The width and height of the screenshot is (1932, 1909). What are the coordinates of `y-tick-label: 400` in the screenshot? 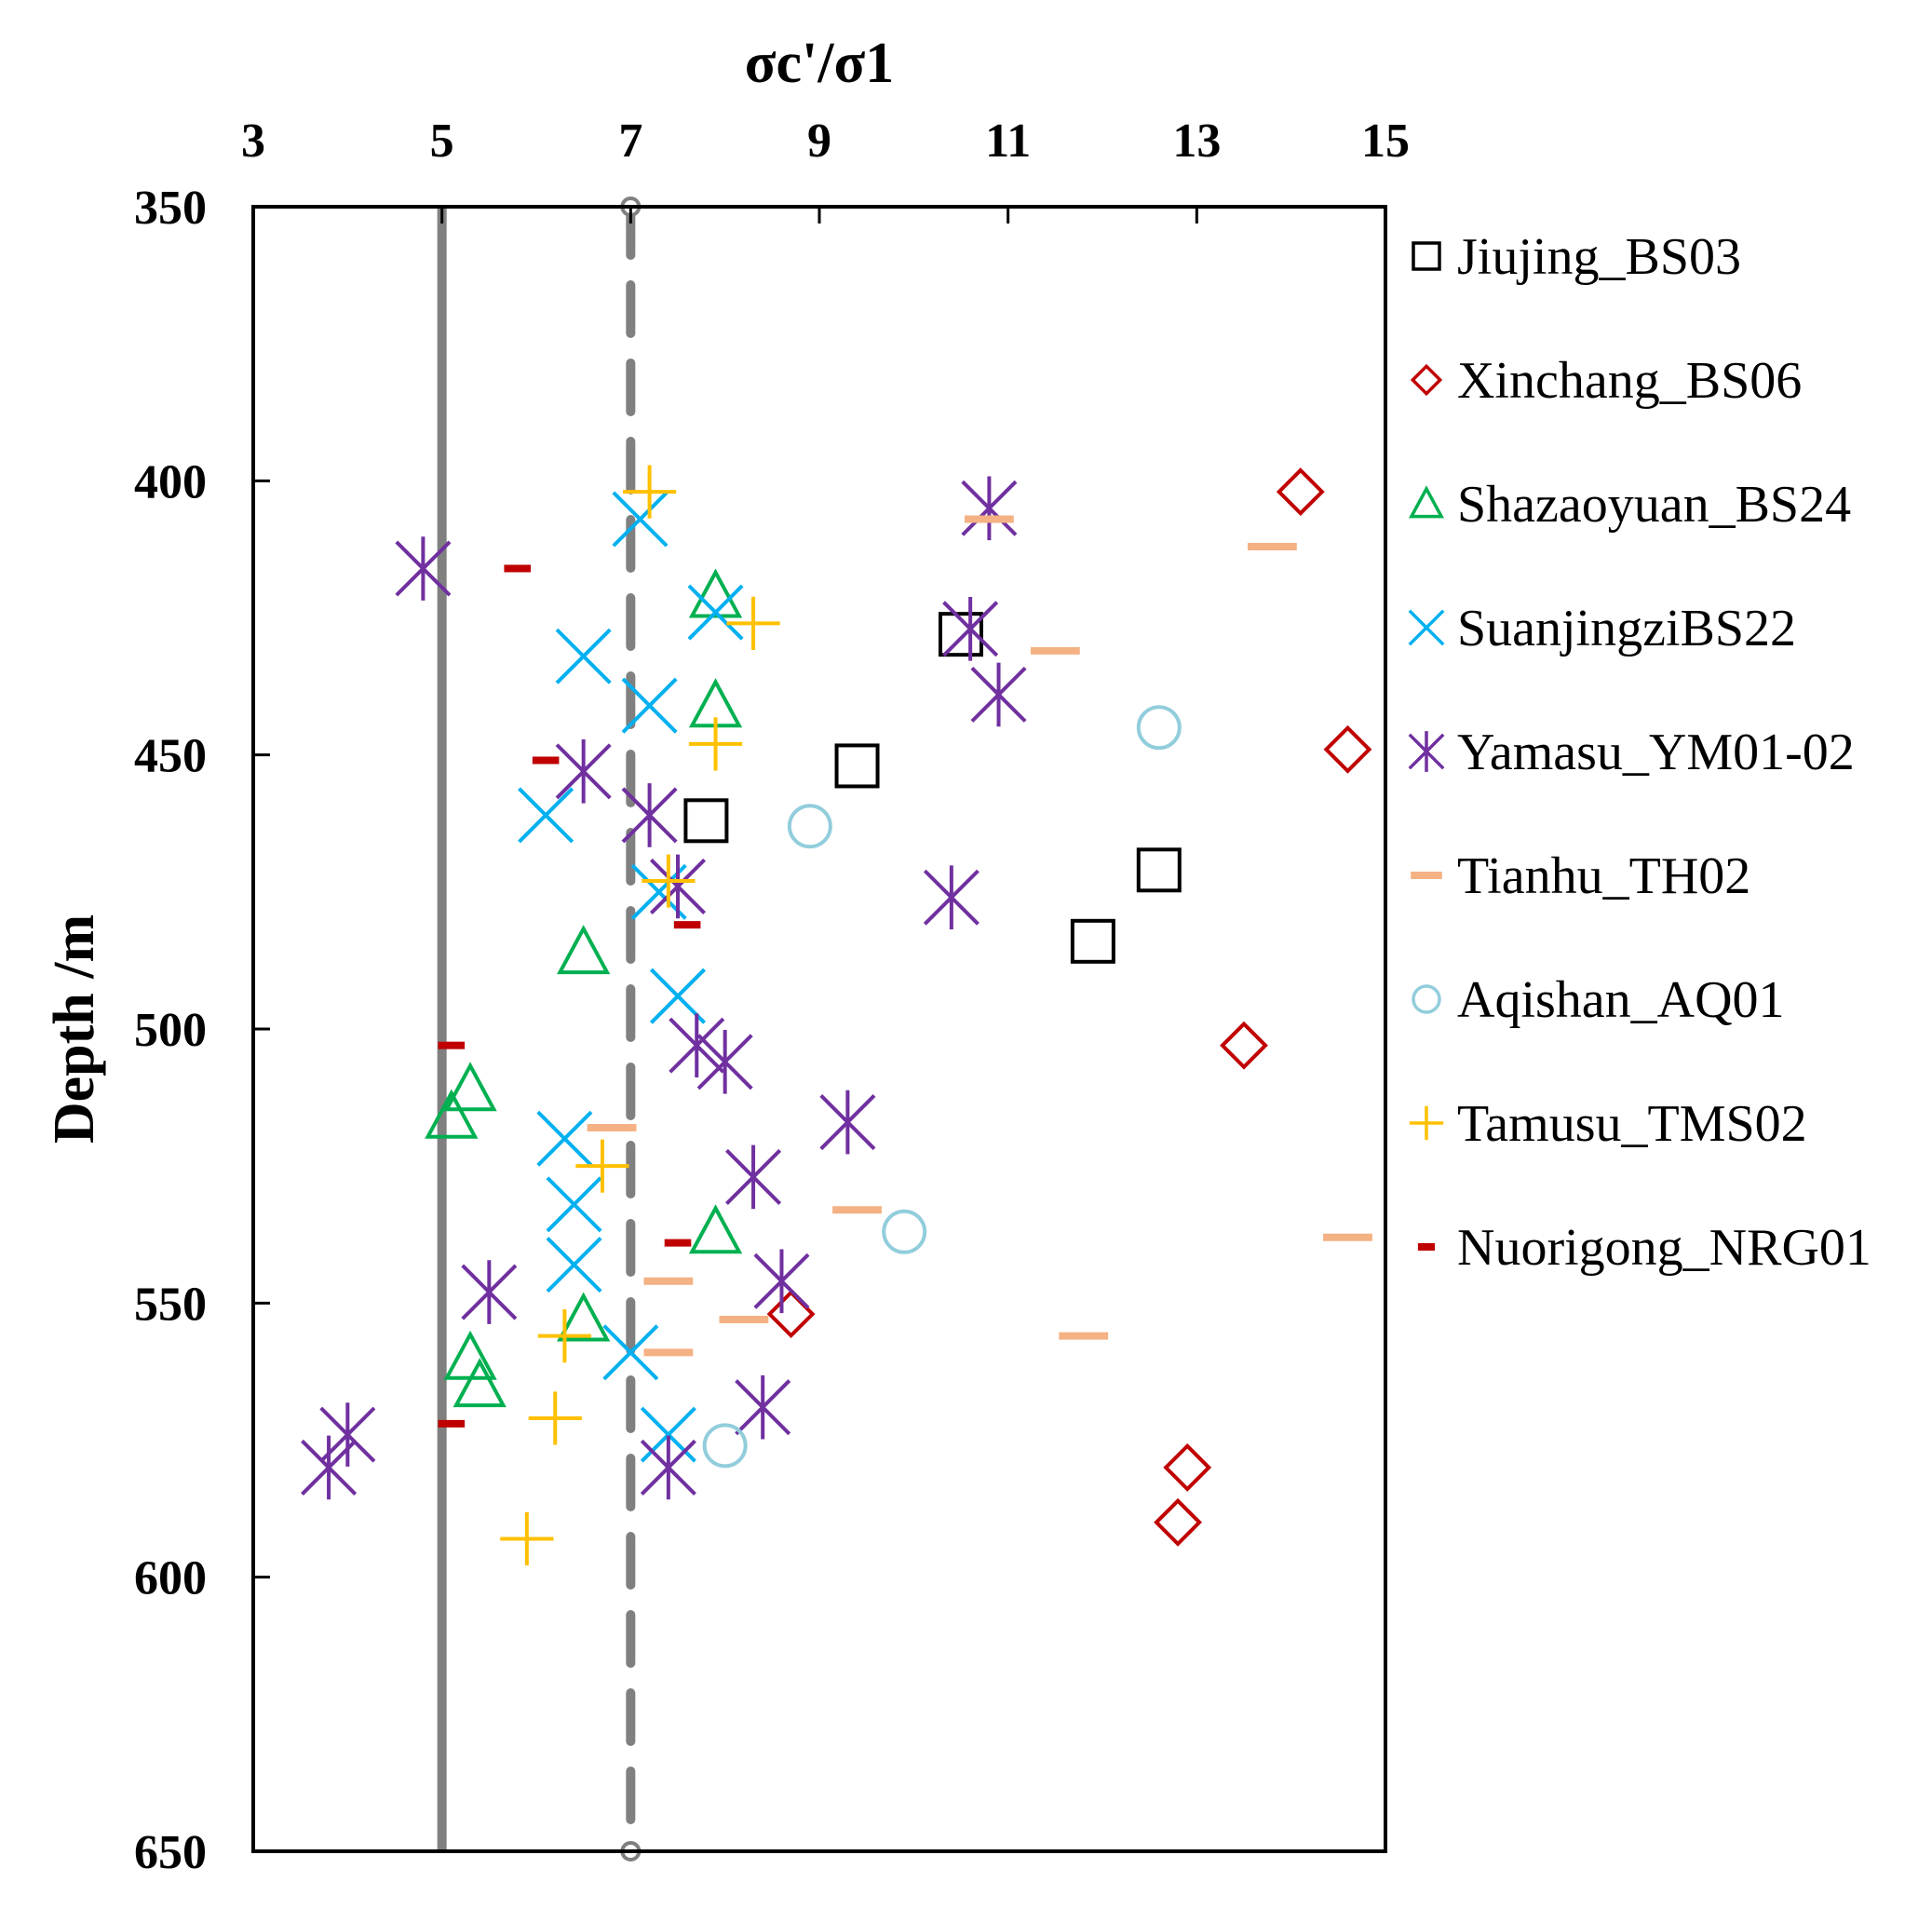 It's located at (171, 481).